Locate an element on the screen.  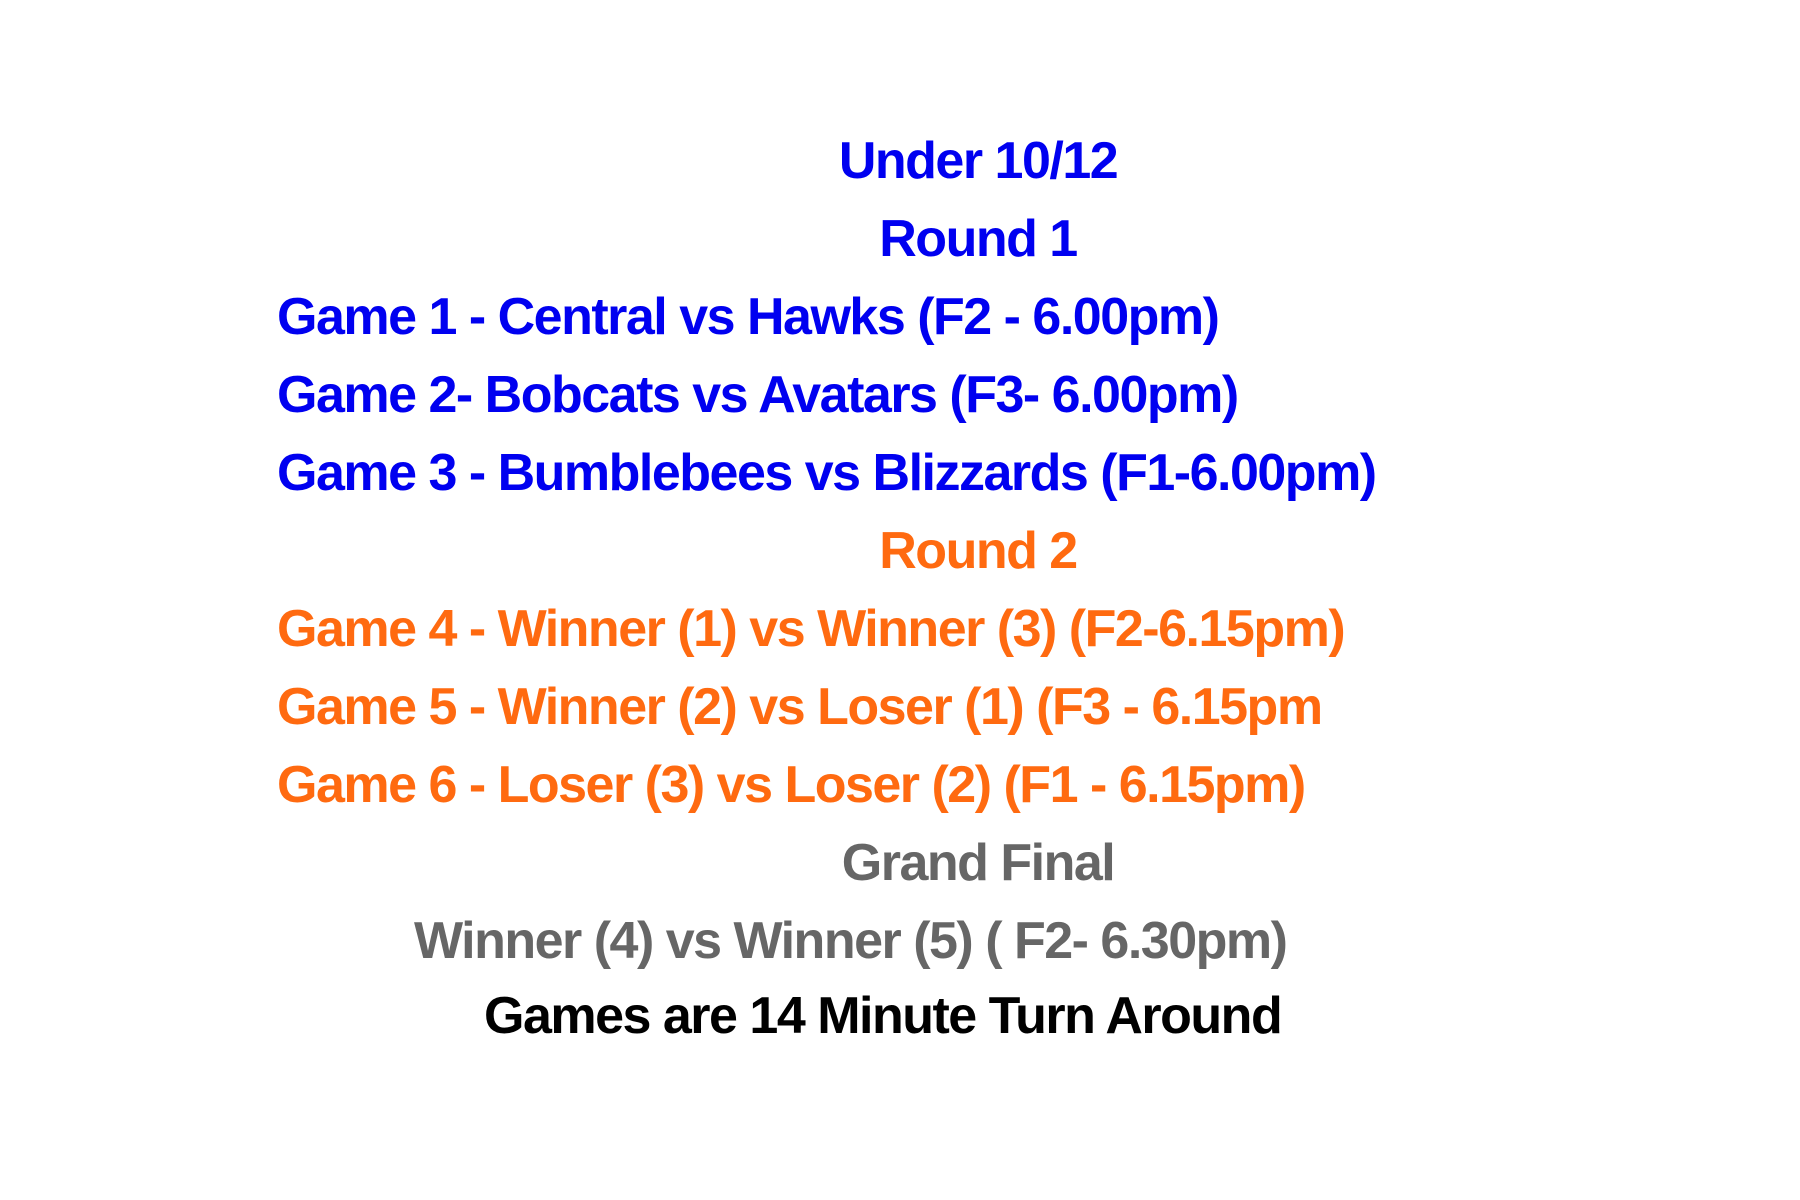
game-1: Game 1 - Central vs Hawks (F2 - 6.00pm) is located at coordinates (748, 317).